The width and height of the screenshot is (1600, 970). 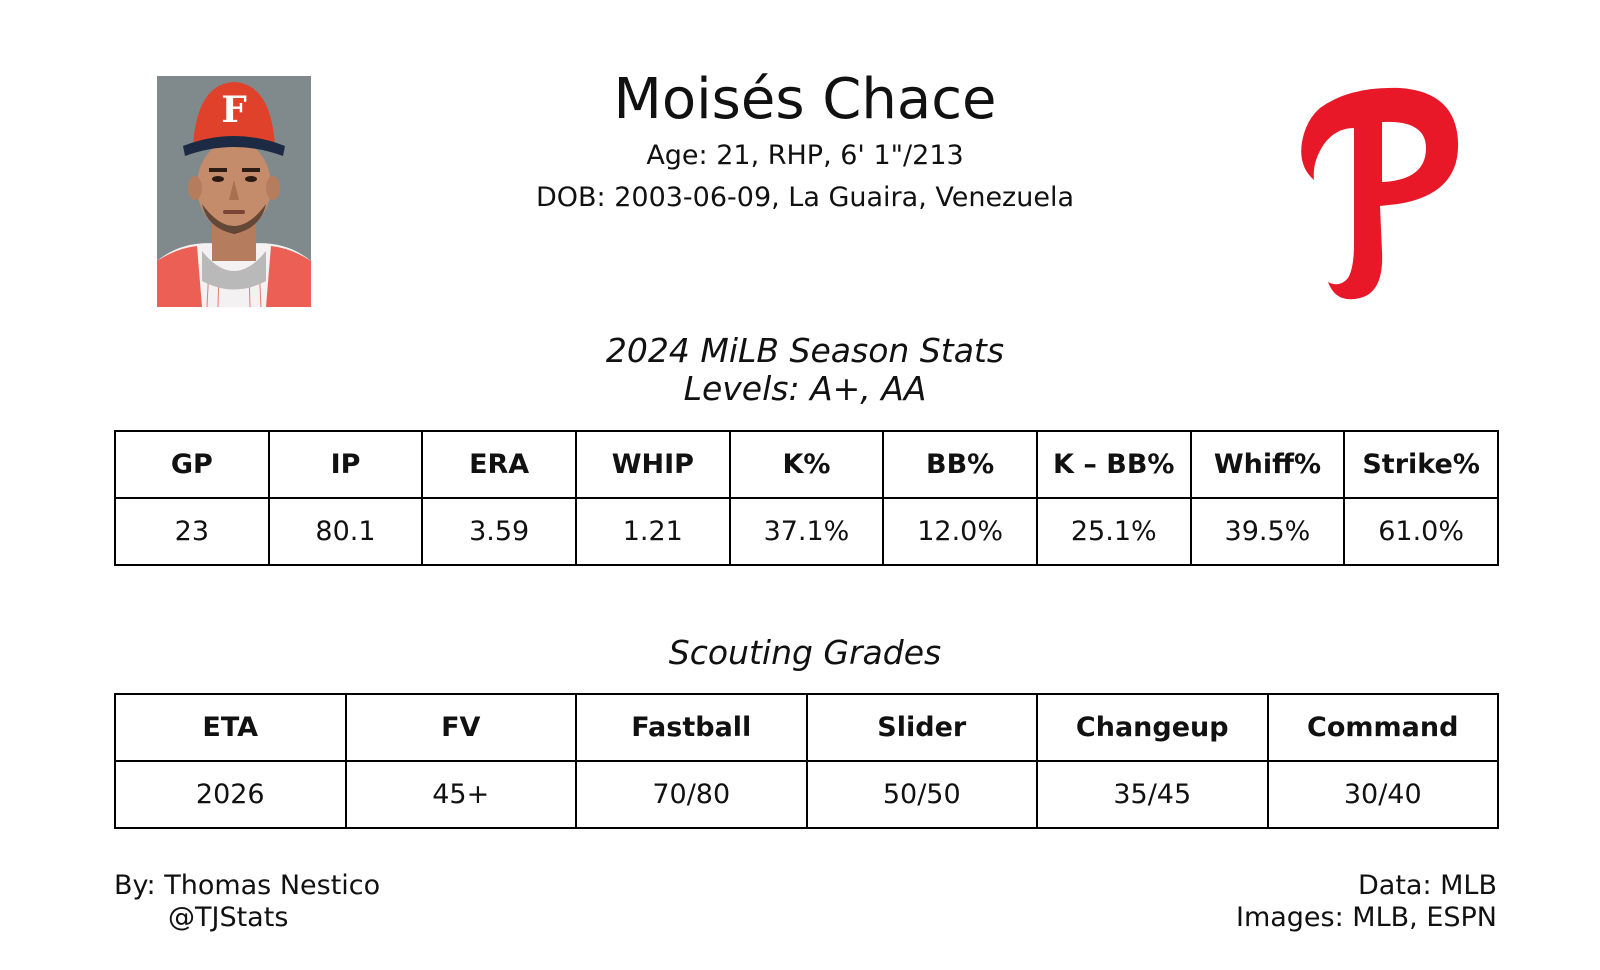 What do you see at coordinates (1382, 727) in the screenshot?
I see `header-cell: Command` at bounding box center [1382, 727].